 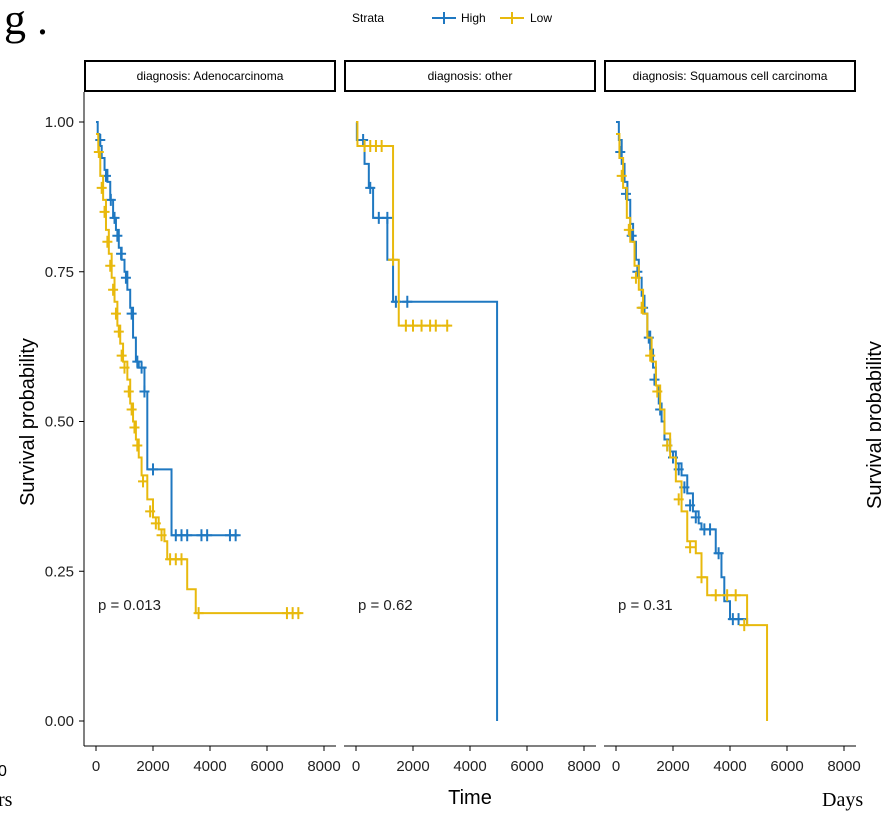 What do you see at coordinates (645, 605) in the screenshot?
I see `p-value-label: p = 0.31` at bounding box center [645, 605].